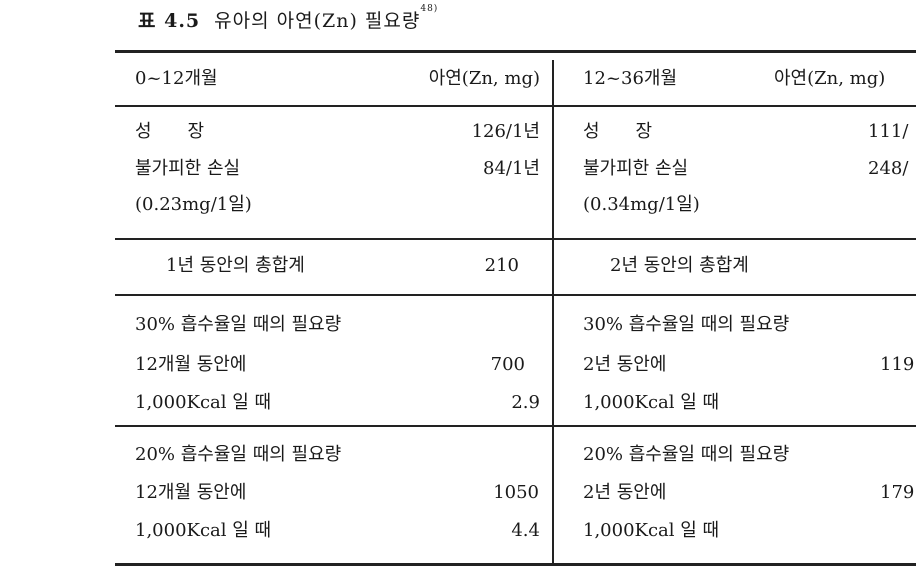 Image resolution: width=916 pixels, height=568 pixels. Describe the element at coordinates (317, 21) in the screenshot. I see `table-title: 유아의 아연(Zn) 필요량` at that location.